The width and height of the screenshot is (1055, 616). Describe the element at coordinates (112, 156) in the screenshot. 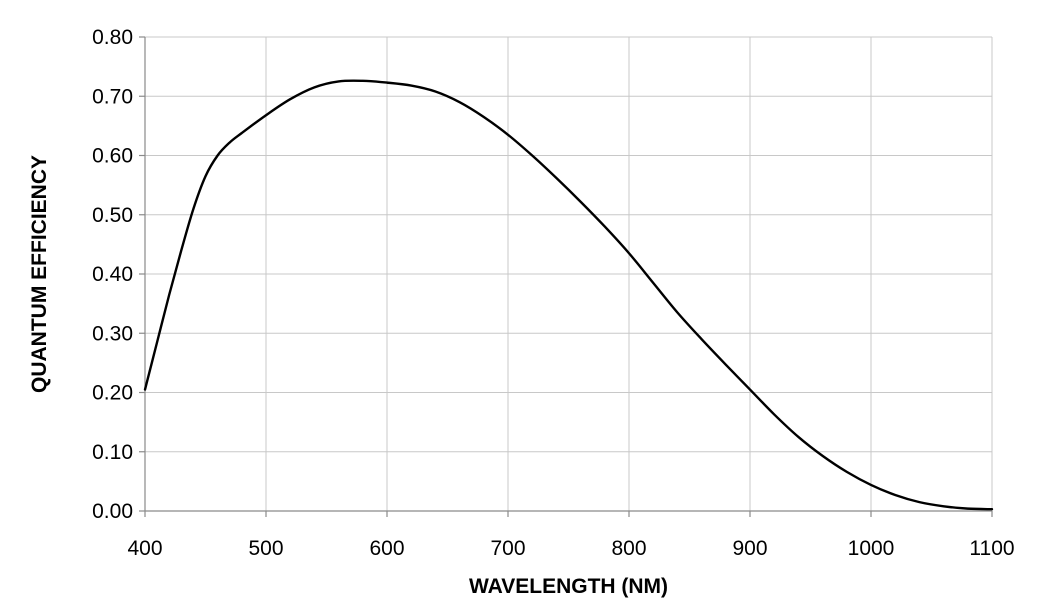

I see `y-tick-label: 0.60` at that location.